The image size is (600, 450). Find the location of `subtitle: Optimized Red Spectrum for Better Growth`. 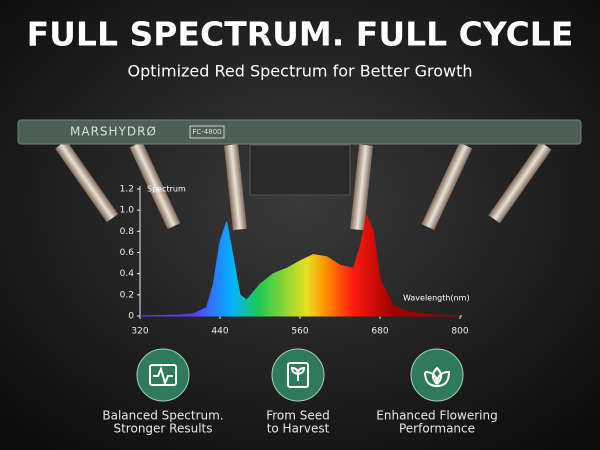

subtitle: Optimized Red Spectrum for Better Growth is located at coordinates (300, 71).